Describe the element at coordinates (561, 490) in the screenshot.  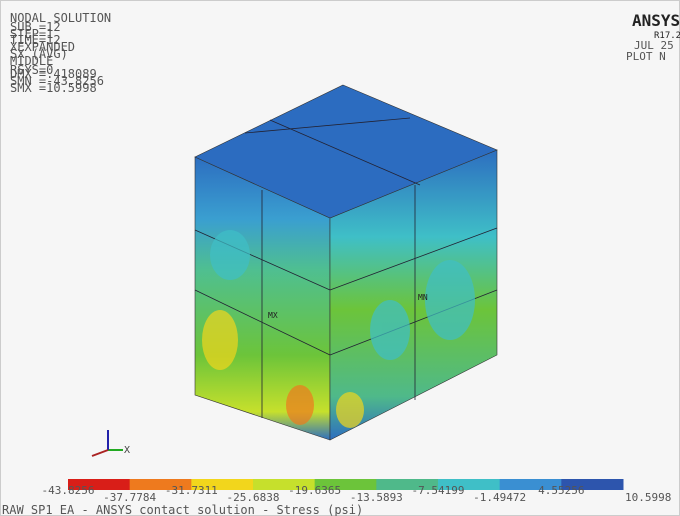
I see `legend-label: 4.55256` at that location.